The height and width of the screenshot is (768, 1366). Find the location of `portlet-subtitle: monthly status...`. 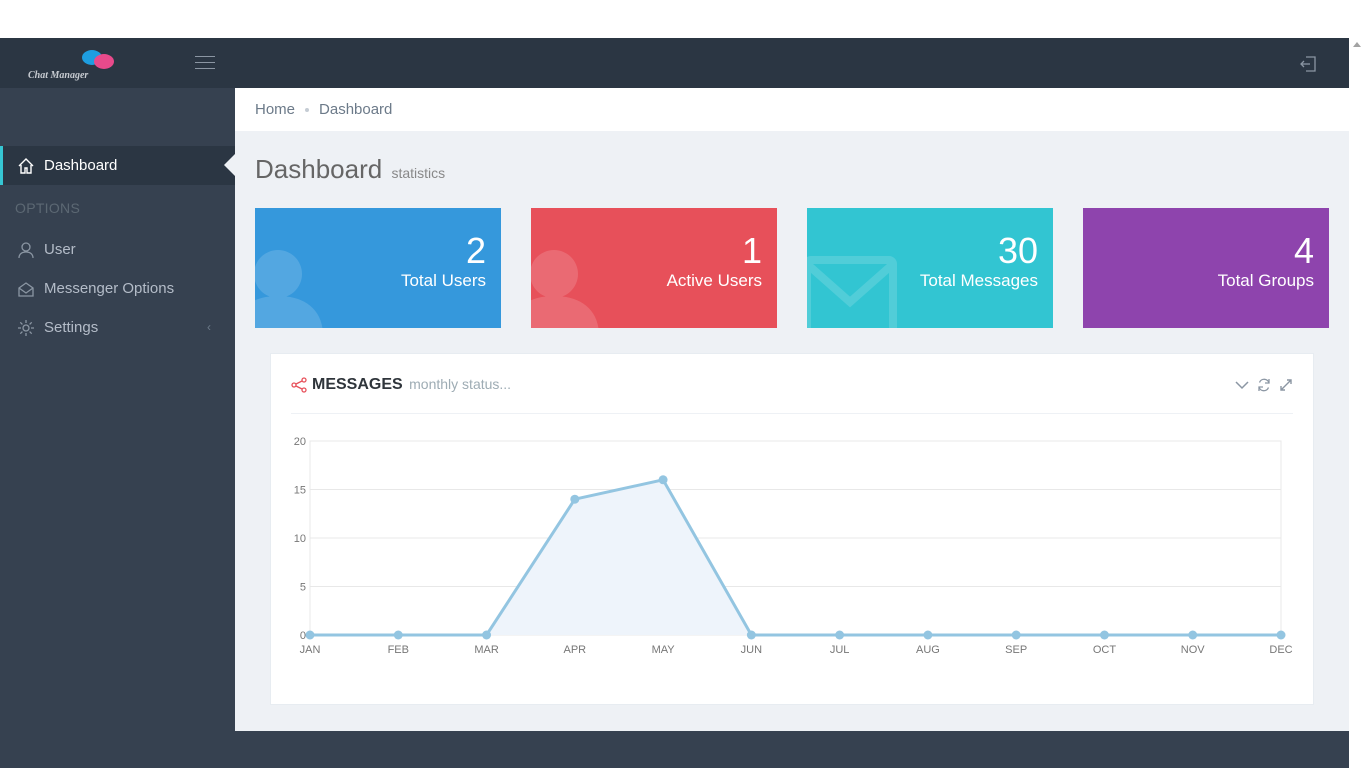

portlet-subtitle: monthly status... is located at coordinates (460, 384).